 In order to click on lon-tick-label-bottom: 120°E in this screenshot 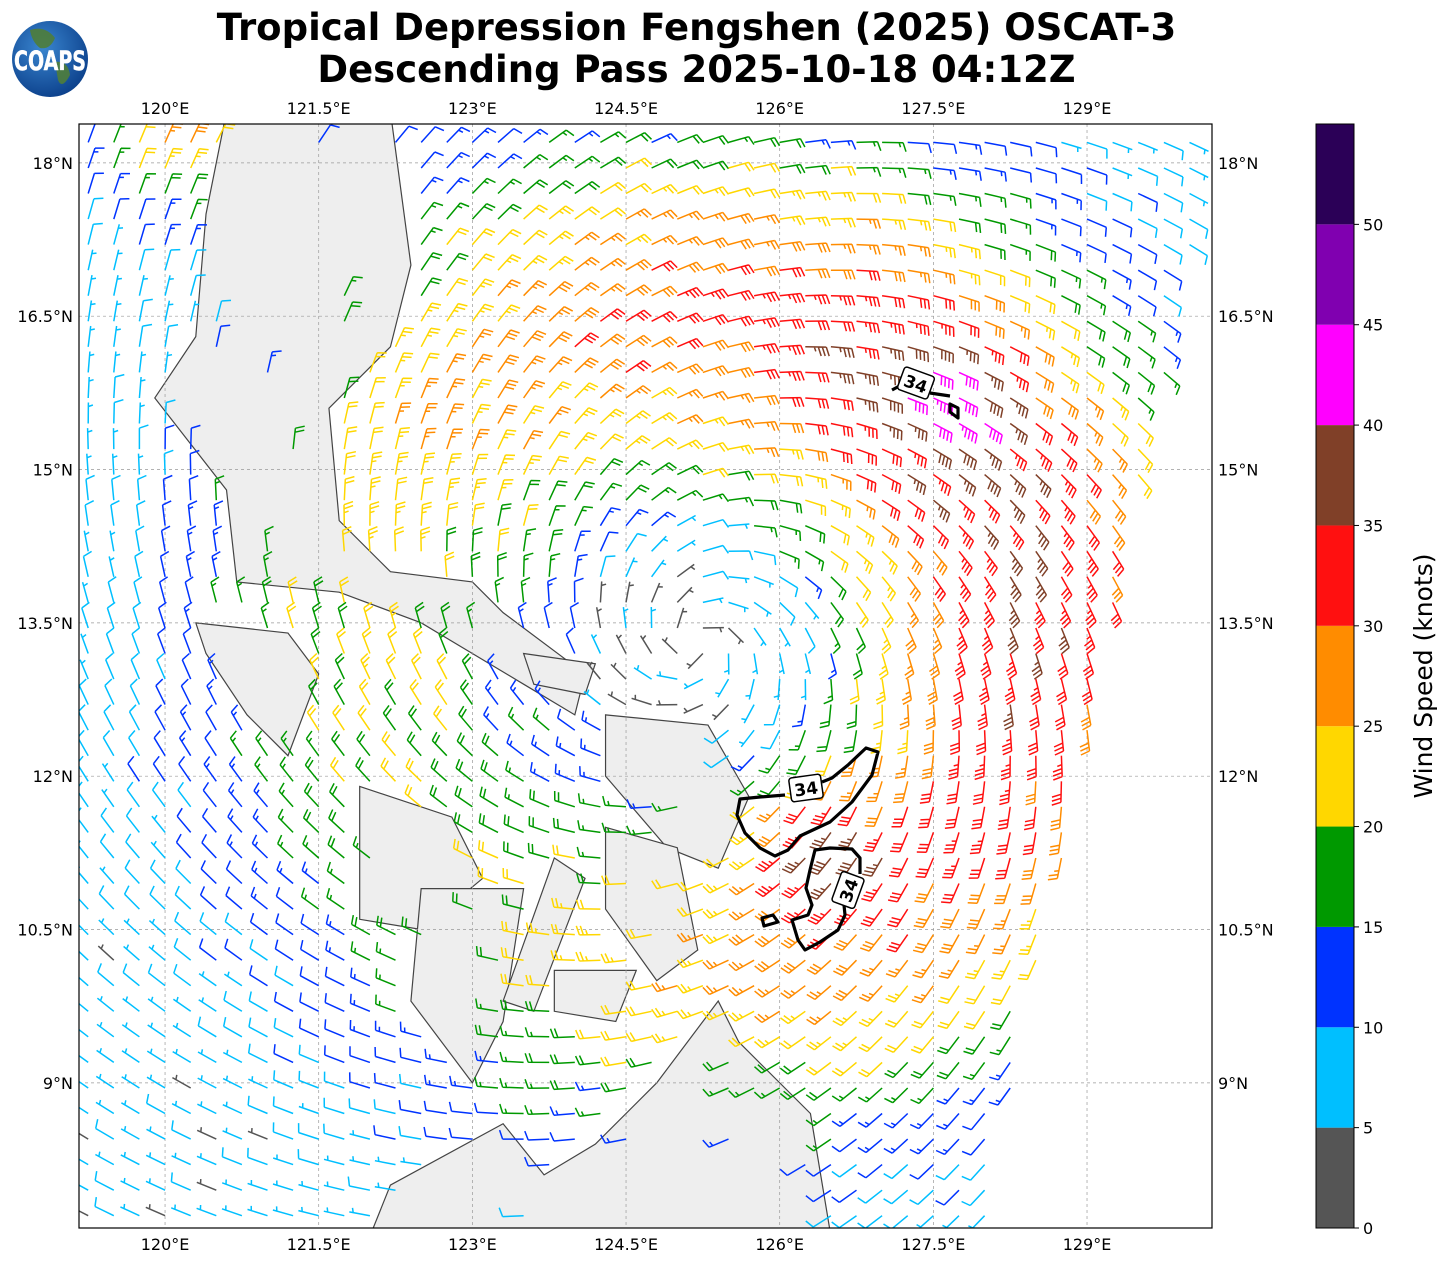, I will do `click(165, 1244)`.